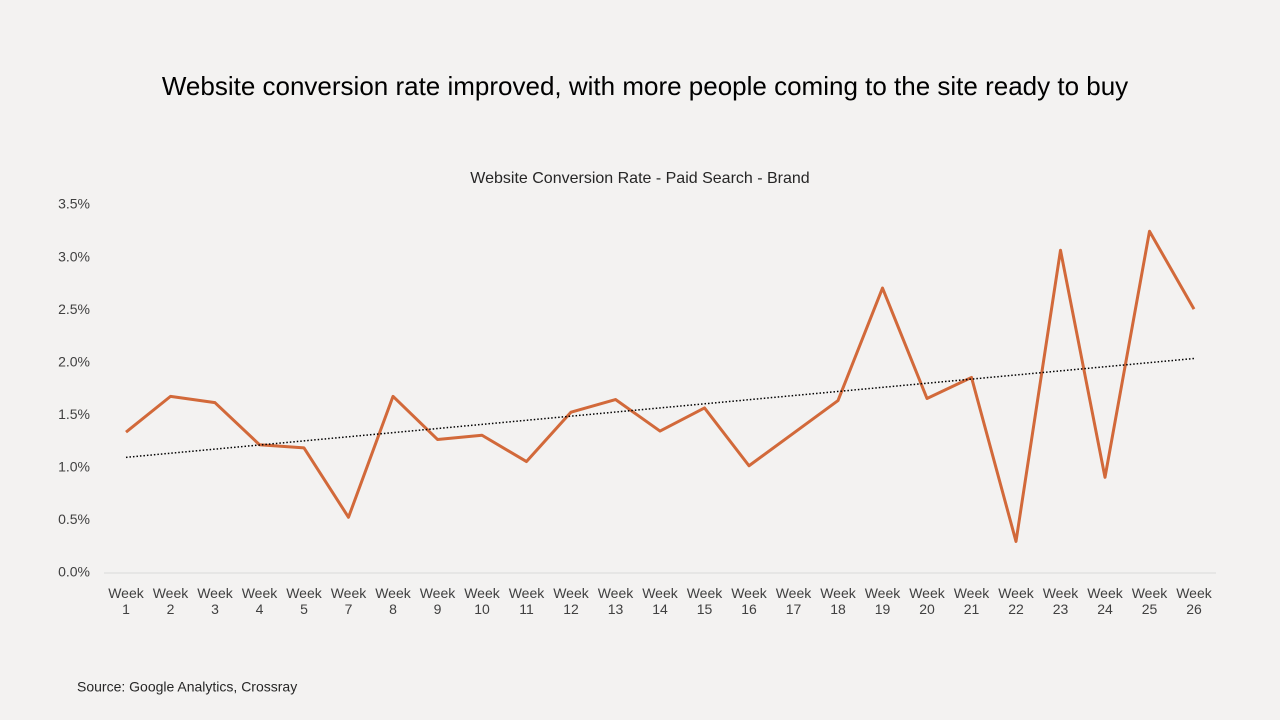 Image resolution: width=1280 pixels, height=720 pixels. Describe the element at coordinates (1016, 601) in the screenshot. I see `x-tick-label: Week 22` at that location.